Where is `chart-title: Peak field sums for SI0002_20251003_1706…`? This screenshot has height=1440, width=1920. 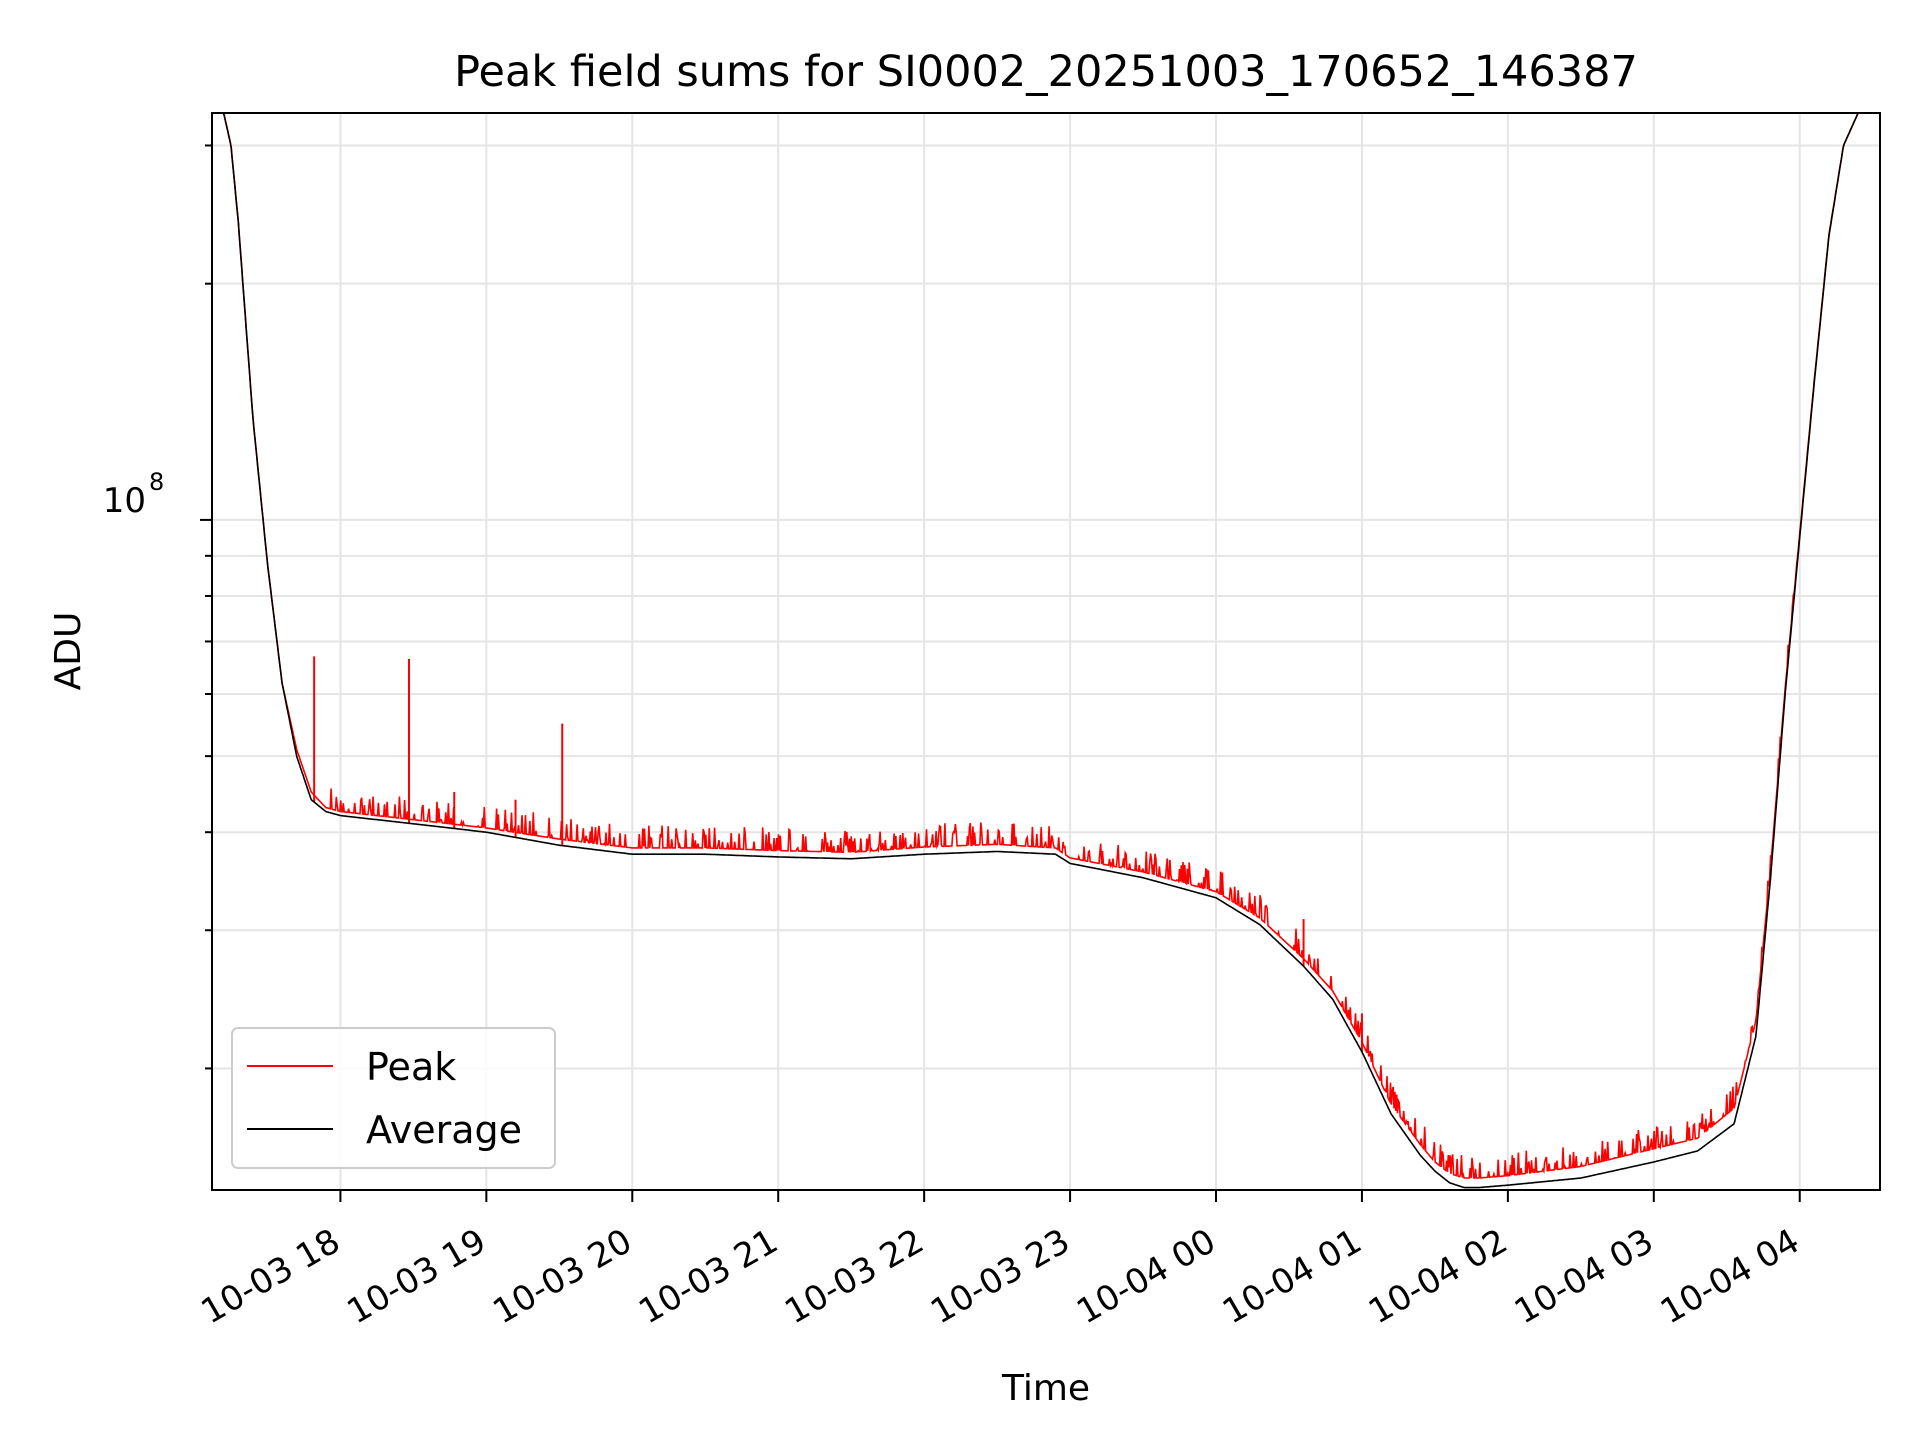 chart-title: Peak field sums for SI0002_20251003_1706… is located at coordinates (1046, 72).